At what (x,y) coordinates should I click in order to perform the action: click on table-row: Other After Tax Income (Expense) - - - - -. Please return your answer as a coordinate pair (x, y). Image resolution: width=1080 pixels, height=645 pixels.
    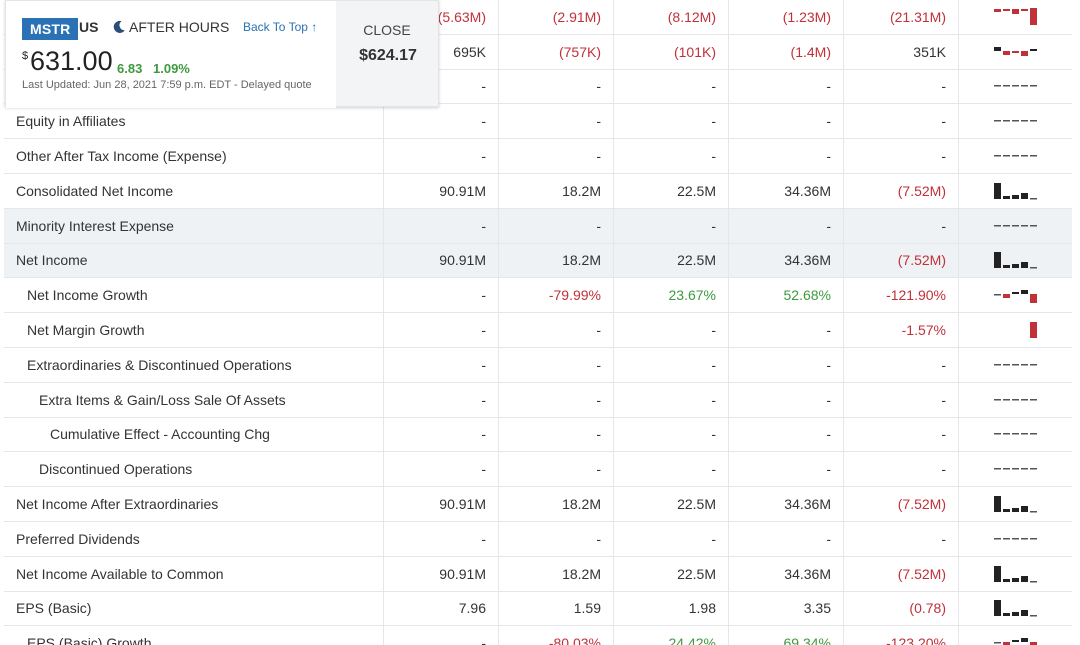
    Looking at the image, I should click on (538, 156).